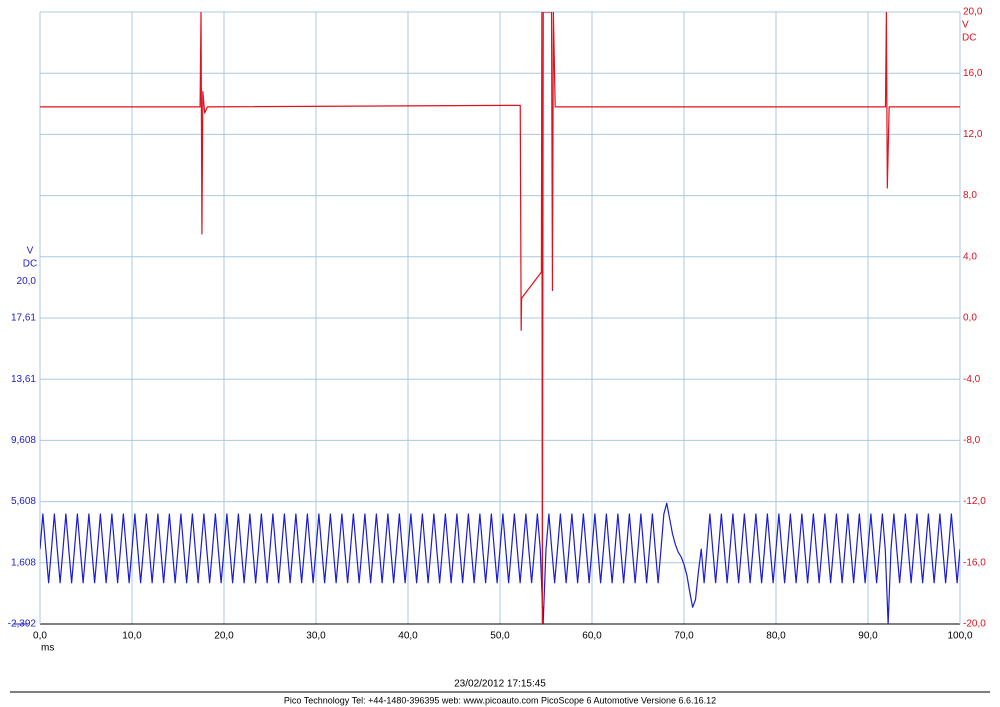 The width and height of the screenshot is (1000, 707). I want to click on y-tick-label: 9,608, so click(23, 440).